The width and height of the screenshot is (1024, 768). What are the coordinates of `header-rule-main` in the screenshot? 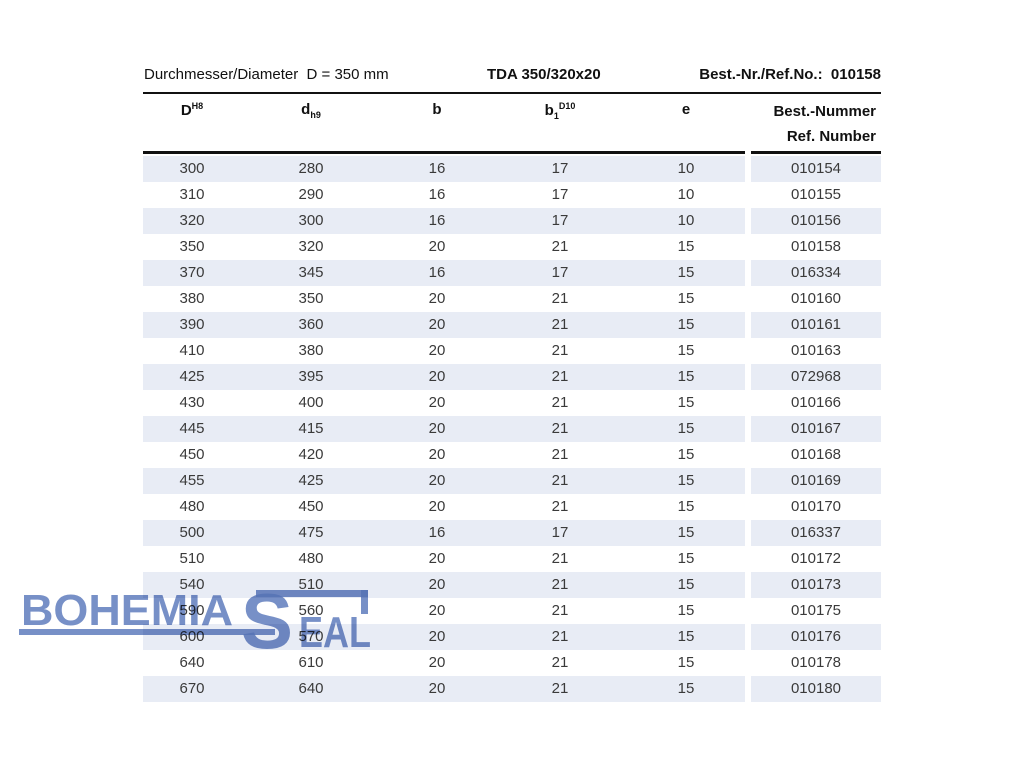 It's located at (444, 152).